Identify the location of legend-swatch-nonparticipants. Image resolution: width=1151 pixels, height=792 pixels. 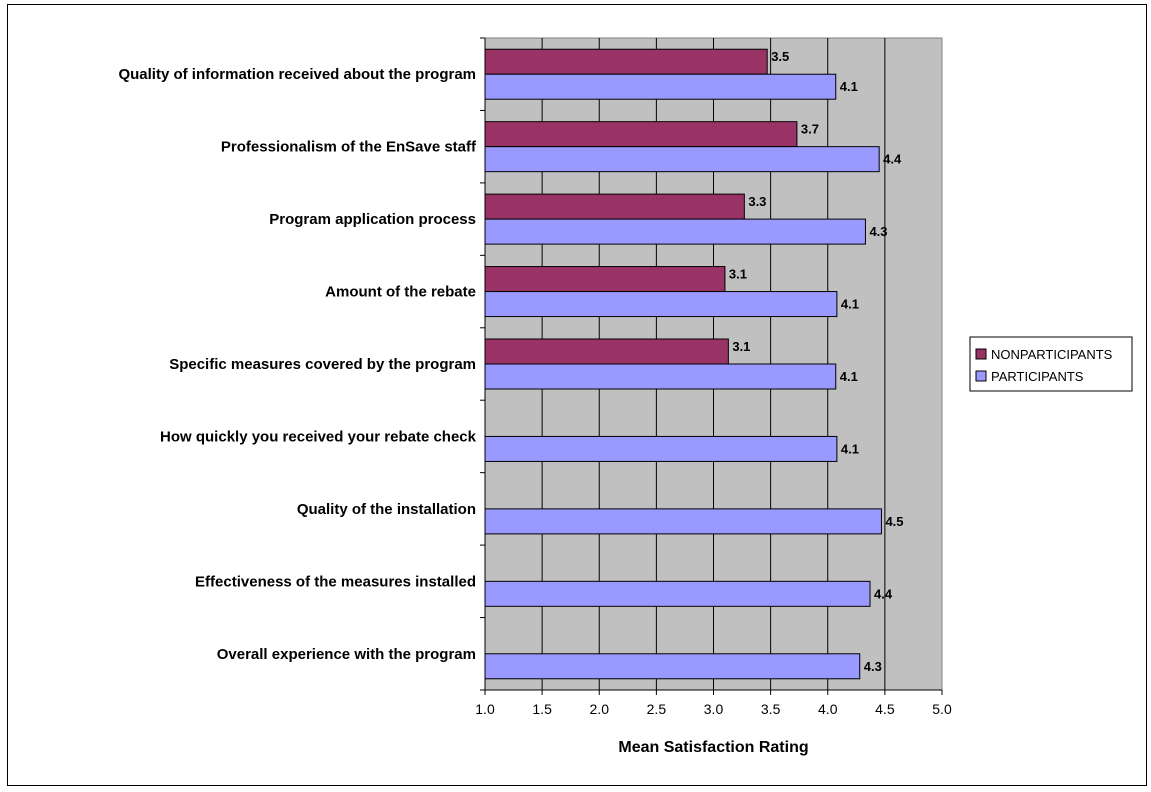
(981, 354).